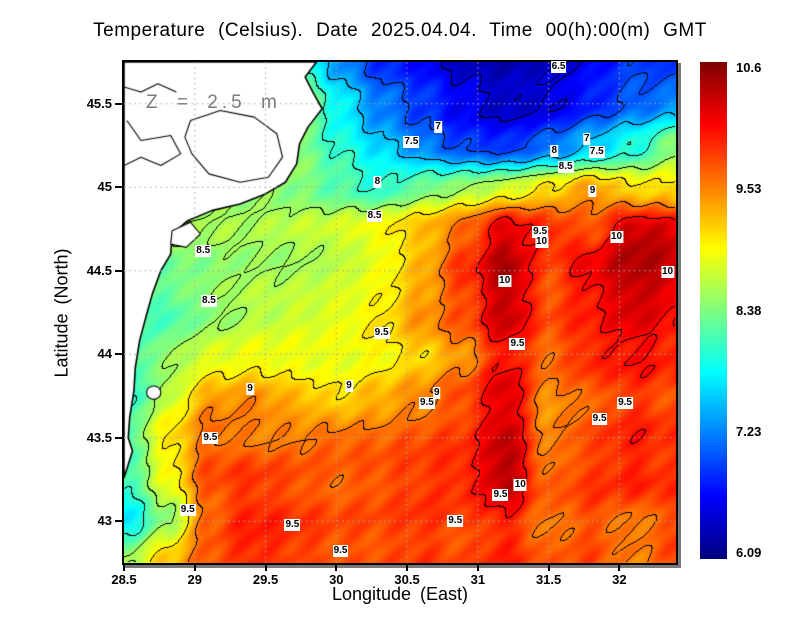 The height and width of the screenshot is (618, 800). Describe the element at coordinates (407, 579) in the screenshot. I see `x-tick-label: 30.5` at that location.